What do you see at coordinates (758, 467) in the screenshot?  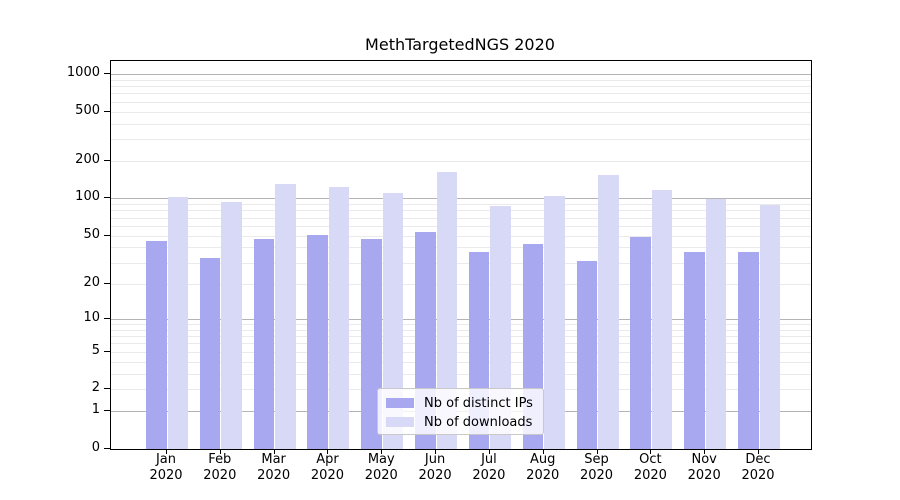 I see `x-tick-label-dec: Dec 2020` at bounding box center [758, 467].